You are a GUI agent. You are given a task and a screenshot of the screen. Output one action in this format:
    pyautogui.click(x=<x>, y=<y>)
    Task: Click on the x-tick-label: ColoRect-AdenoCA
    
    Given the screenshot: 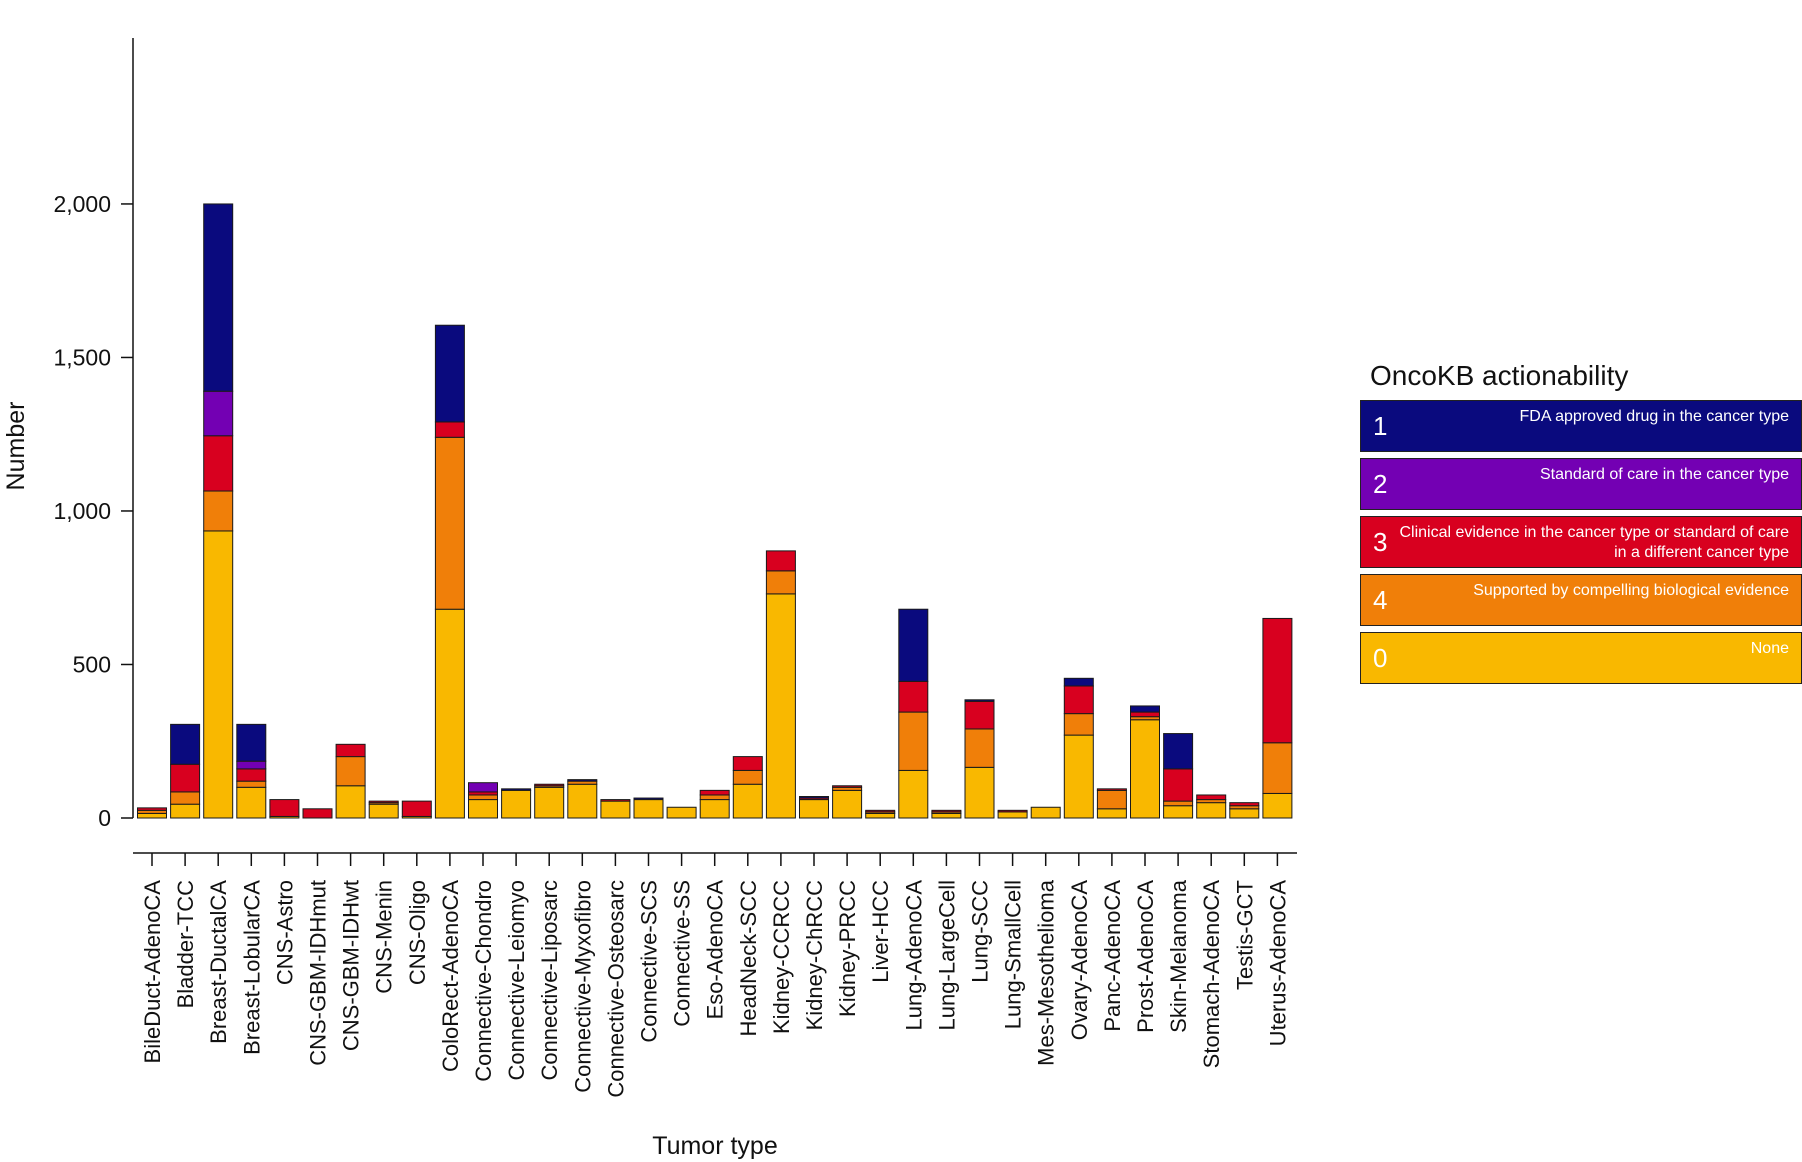 What is the action you would take?
    pyautogui.click(x=450, y=976)
    